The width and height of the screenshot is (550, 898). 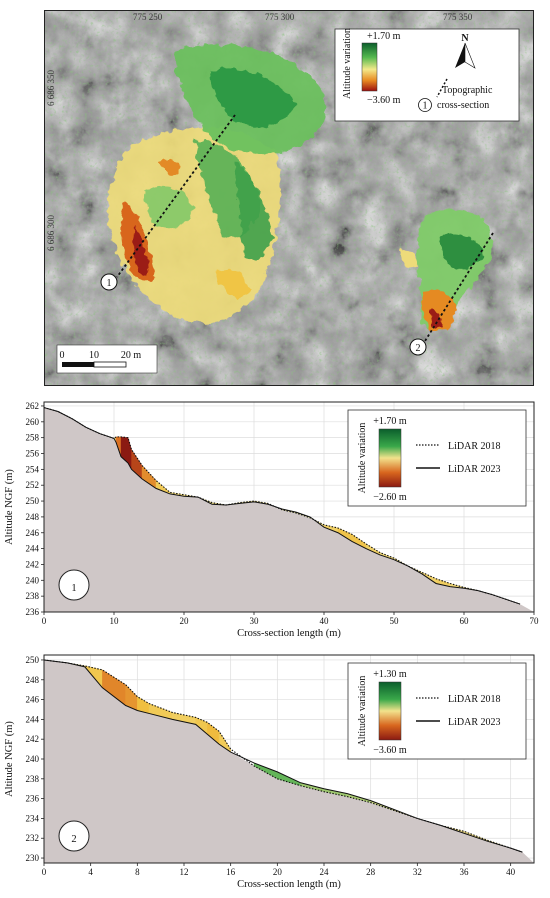 What do you see at coordinates (110, 364) in the screenshot?
I see `scale-bar-segment-light` at bounding box center [110, 364].